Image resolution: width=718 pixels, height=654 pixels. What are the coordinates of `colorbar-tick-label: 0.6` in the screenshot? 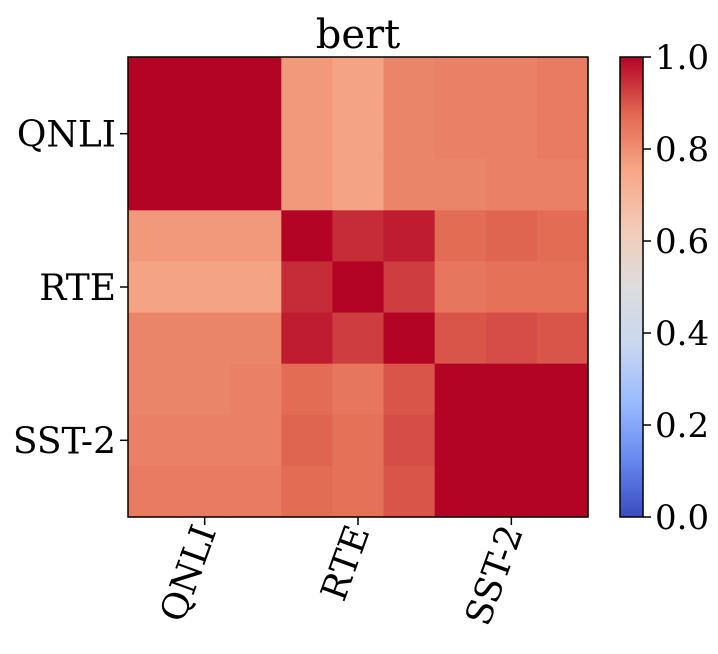 It's located at (682, 242).